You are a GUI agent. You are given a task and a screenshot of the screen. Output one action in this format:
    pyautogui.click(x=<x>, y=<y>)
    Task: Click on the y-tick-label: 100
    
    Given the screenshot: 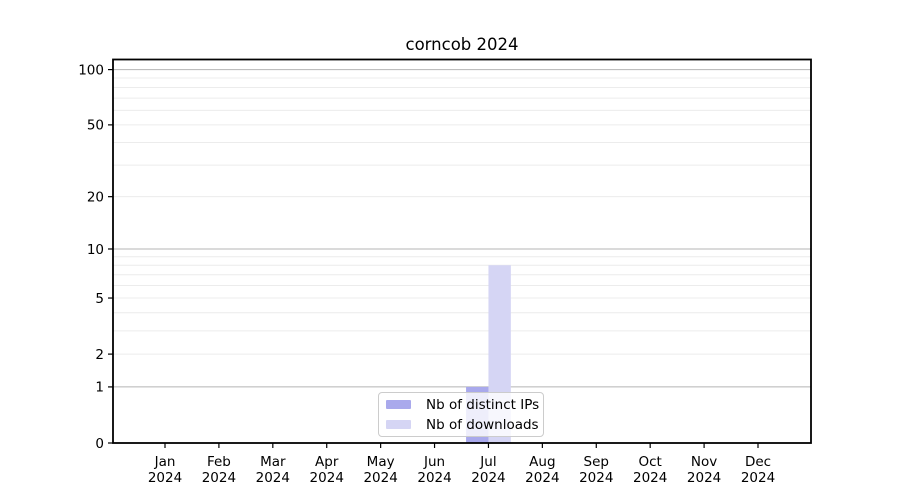 What is the action you would take?
    pyautogui.click(x=91, y=70)
    